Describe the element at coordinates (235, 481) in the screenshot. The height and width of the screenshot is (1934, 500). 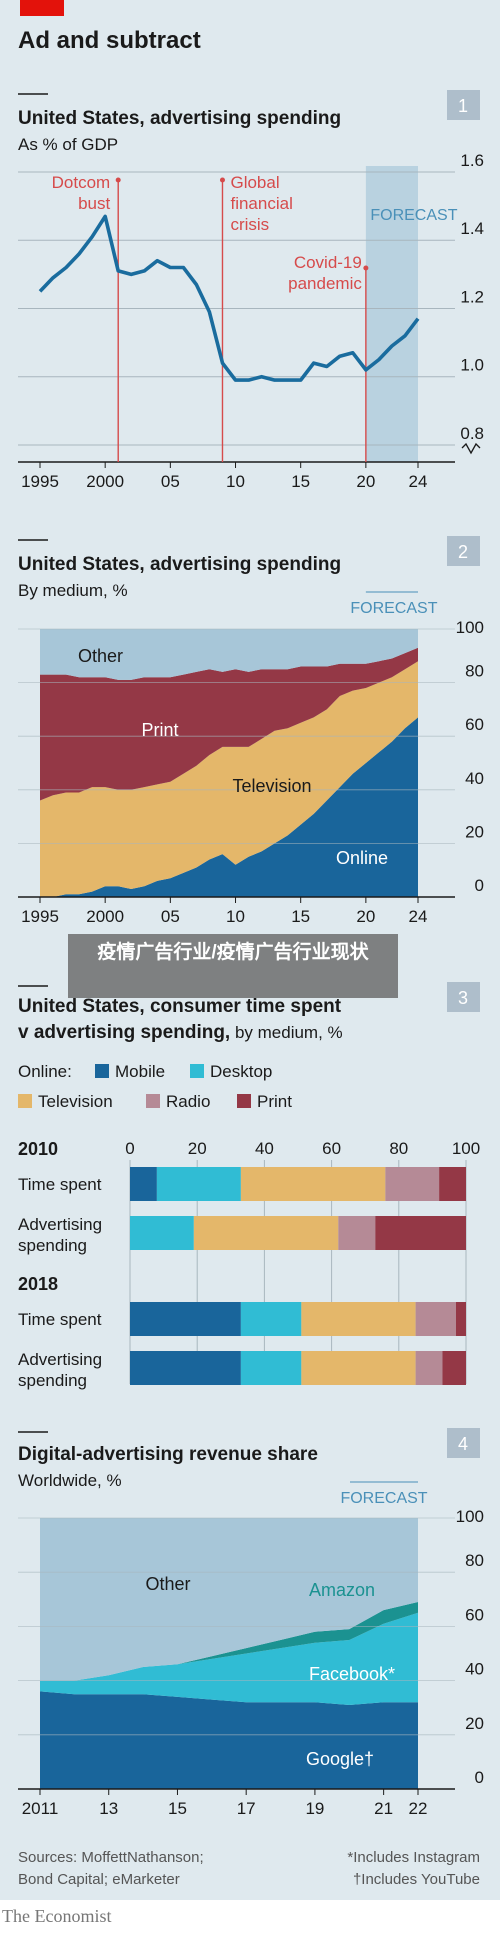
I see `chart1-x-tick: 10` at that location.